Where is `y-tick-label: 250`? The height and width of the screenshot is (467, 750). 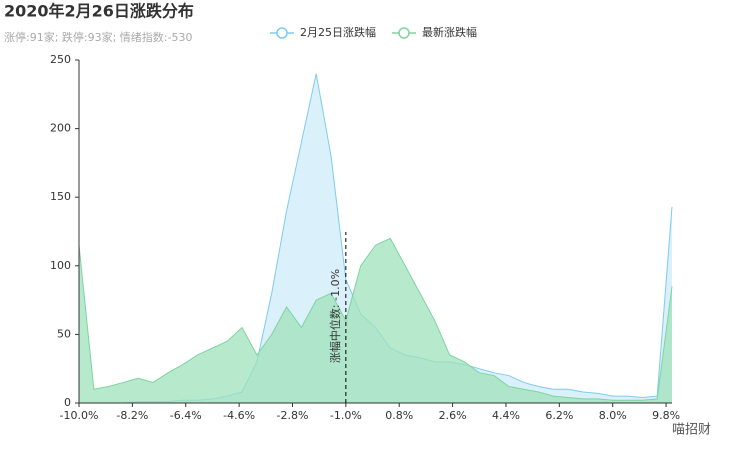 y-tick-label: 250 is located at coordinates (60, 59).